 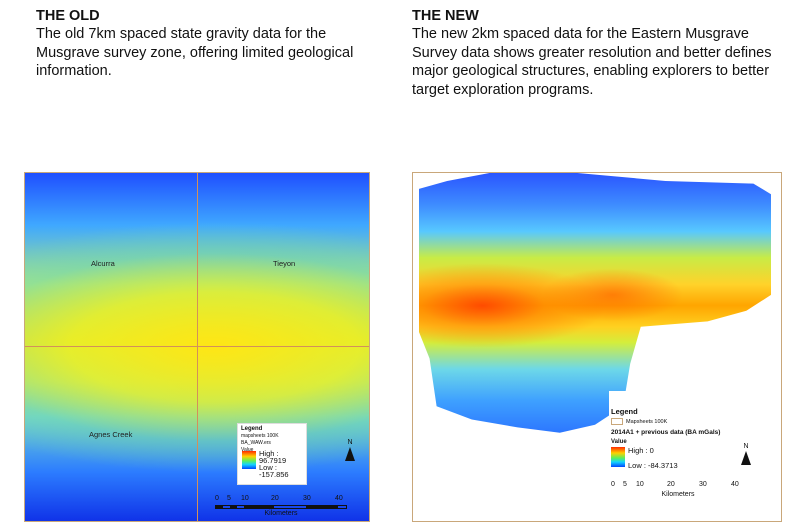 I want to click on legend-layer: BA_WAW.ers, so click(x=256, y=443).